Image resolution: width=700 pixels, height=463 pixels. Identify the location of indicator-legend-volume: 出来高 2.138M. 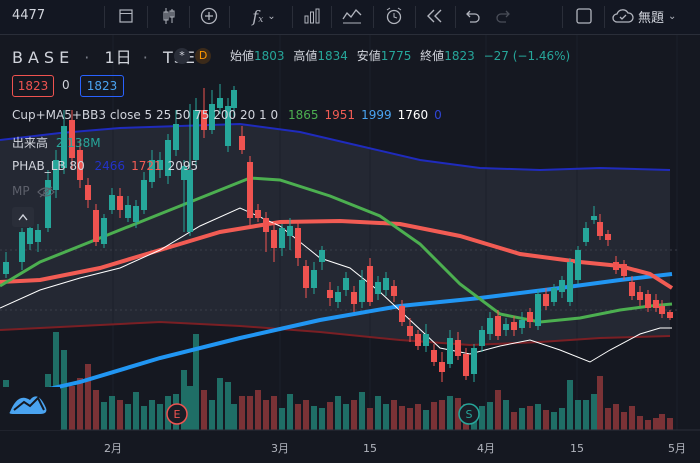
(56, 142).